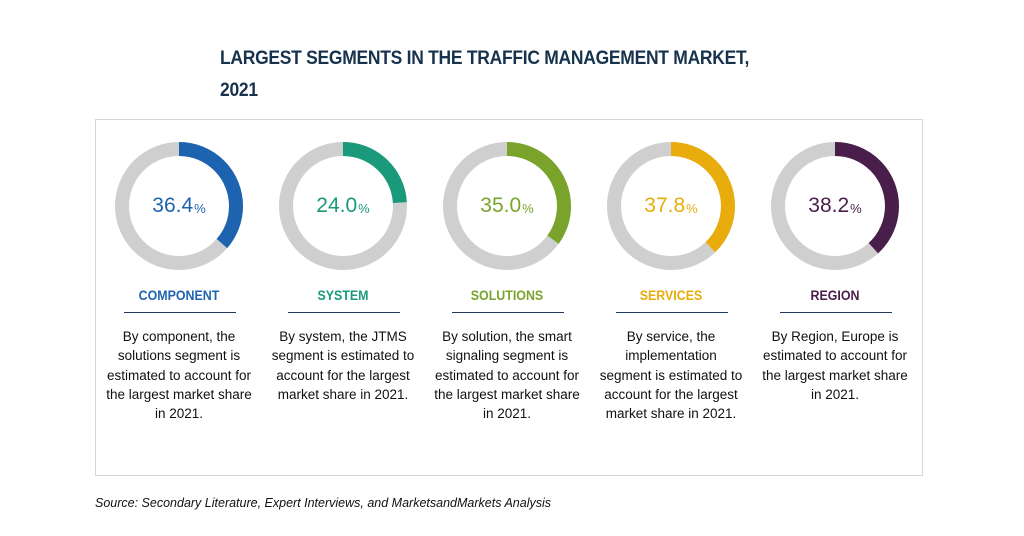 The height and width of the screenshot is (536, 1024). What do you see at coordinates (173, 205) in the screenshot?
I see `value-number: 36.4` at bounding box center [173, 205].